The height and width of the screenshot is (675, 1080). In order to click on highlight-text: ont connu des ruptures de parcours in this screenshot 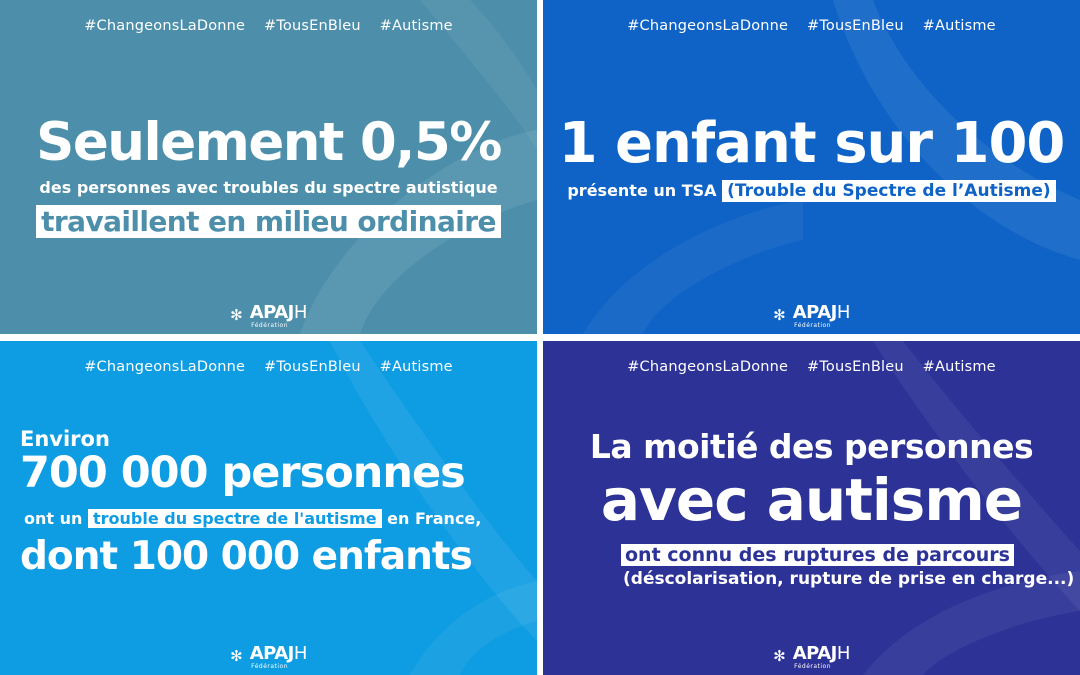, I will do `click(817, 555)`.